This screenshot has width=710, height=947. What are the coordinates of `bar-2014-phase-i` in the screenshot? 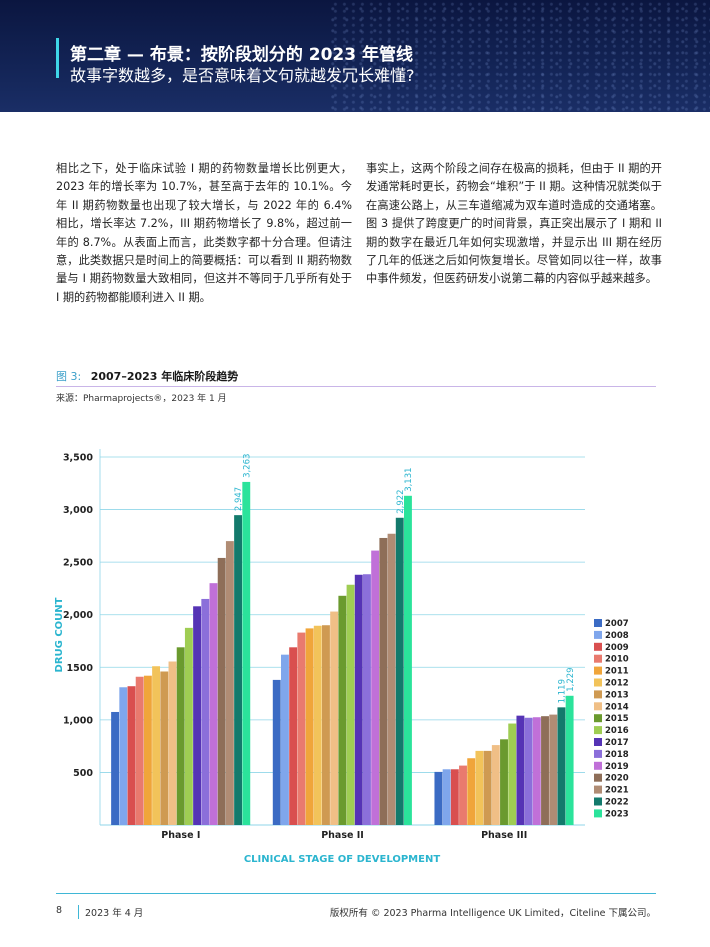 It's located at (172, 743).